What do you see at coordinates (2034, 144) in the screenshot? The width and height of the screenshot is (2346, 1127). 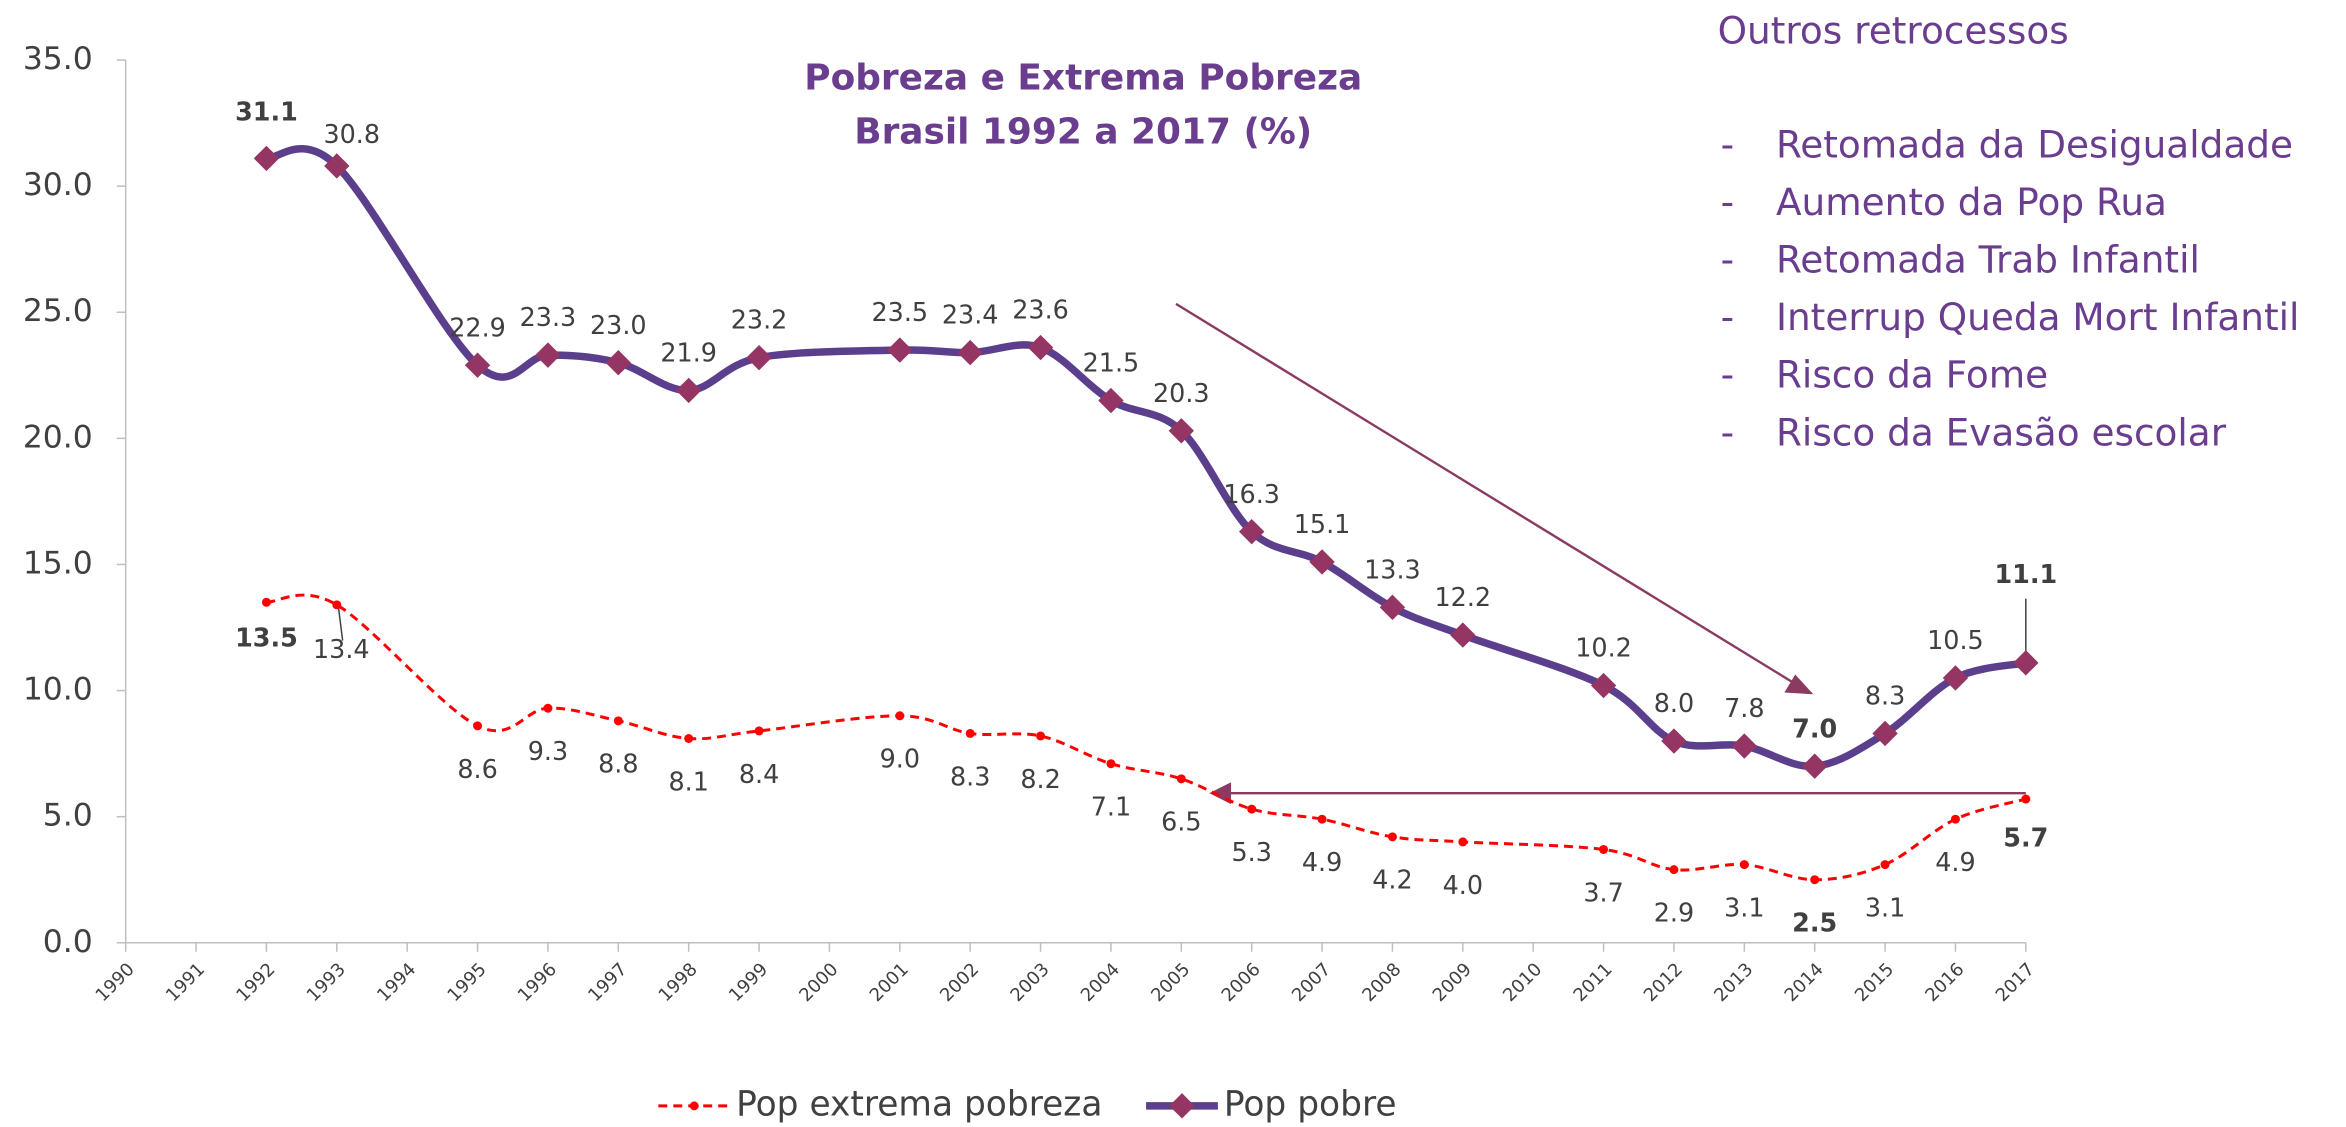 I see `annotation-item: Retomada da Desigualdade` at bounding box center [2034, 144].